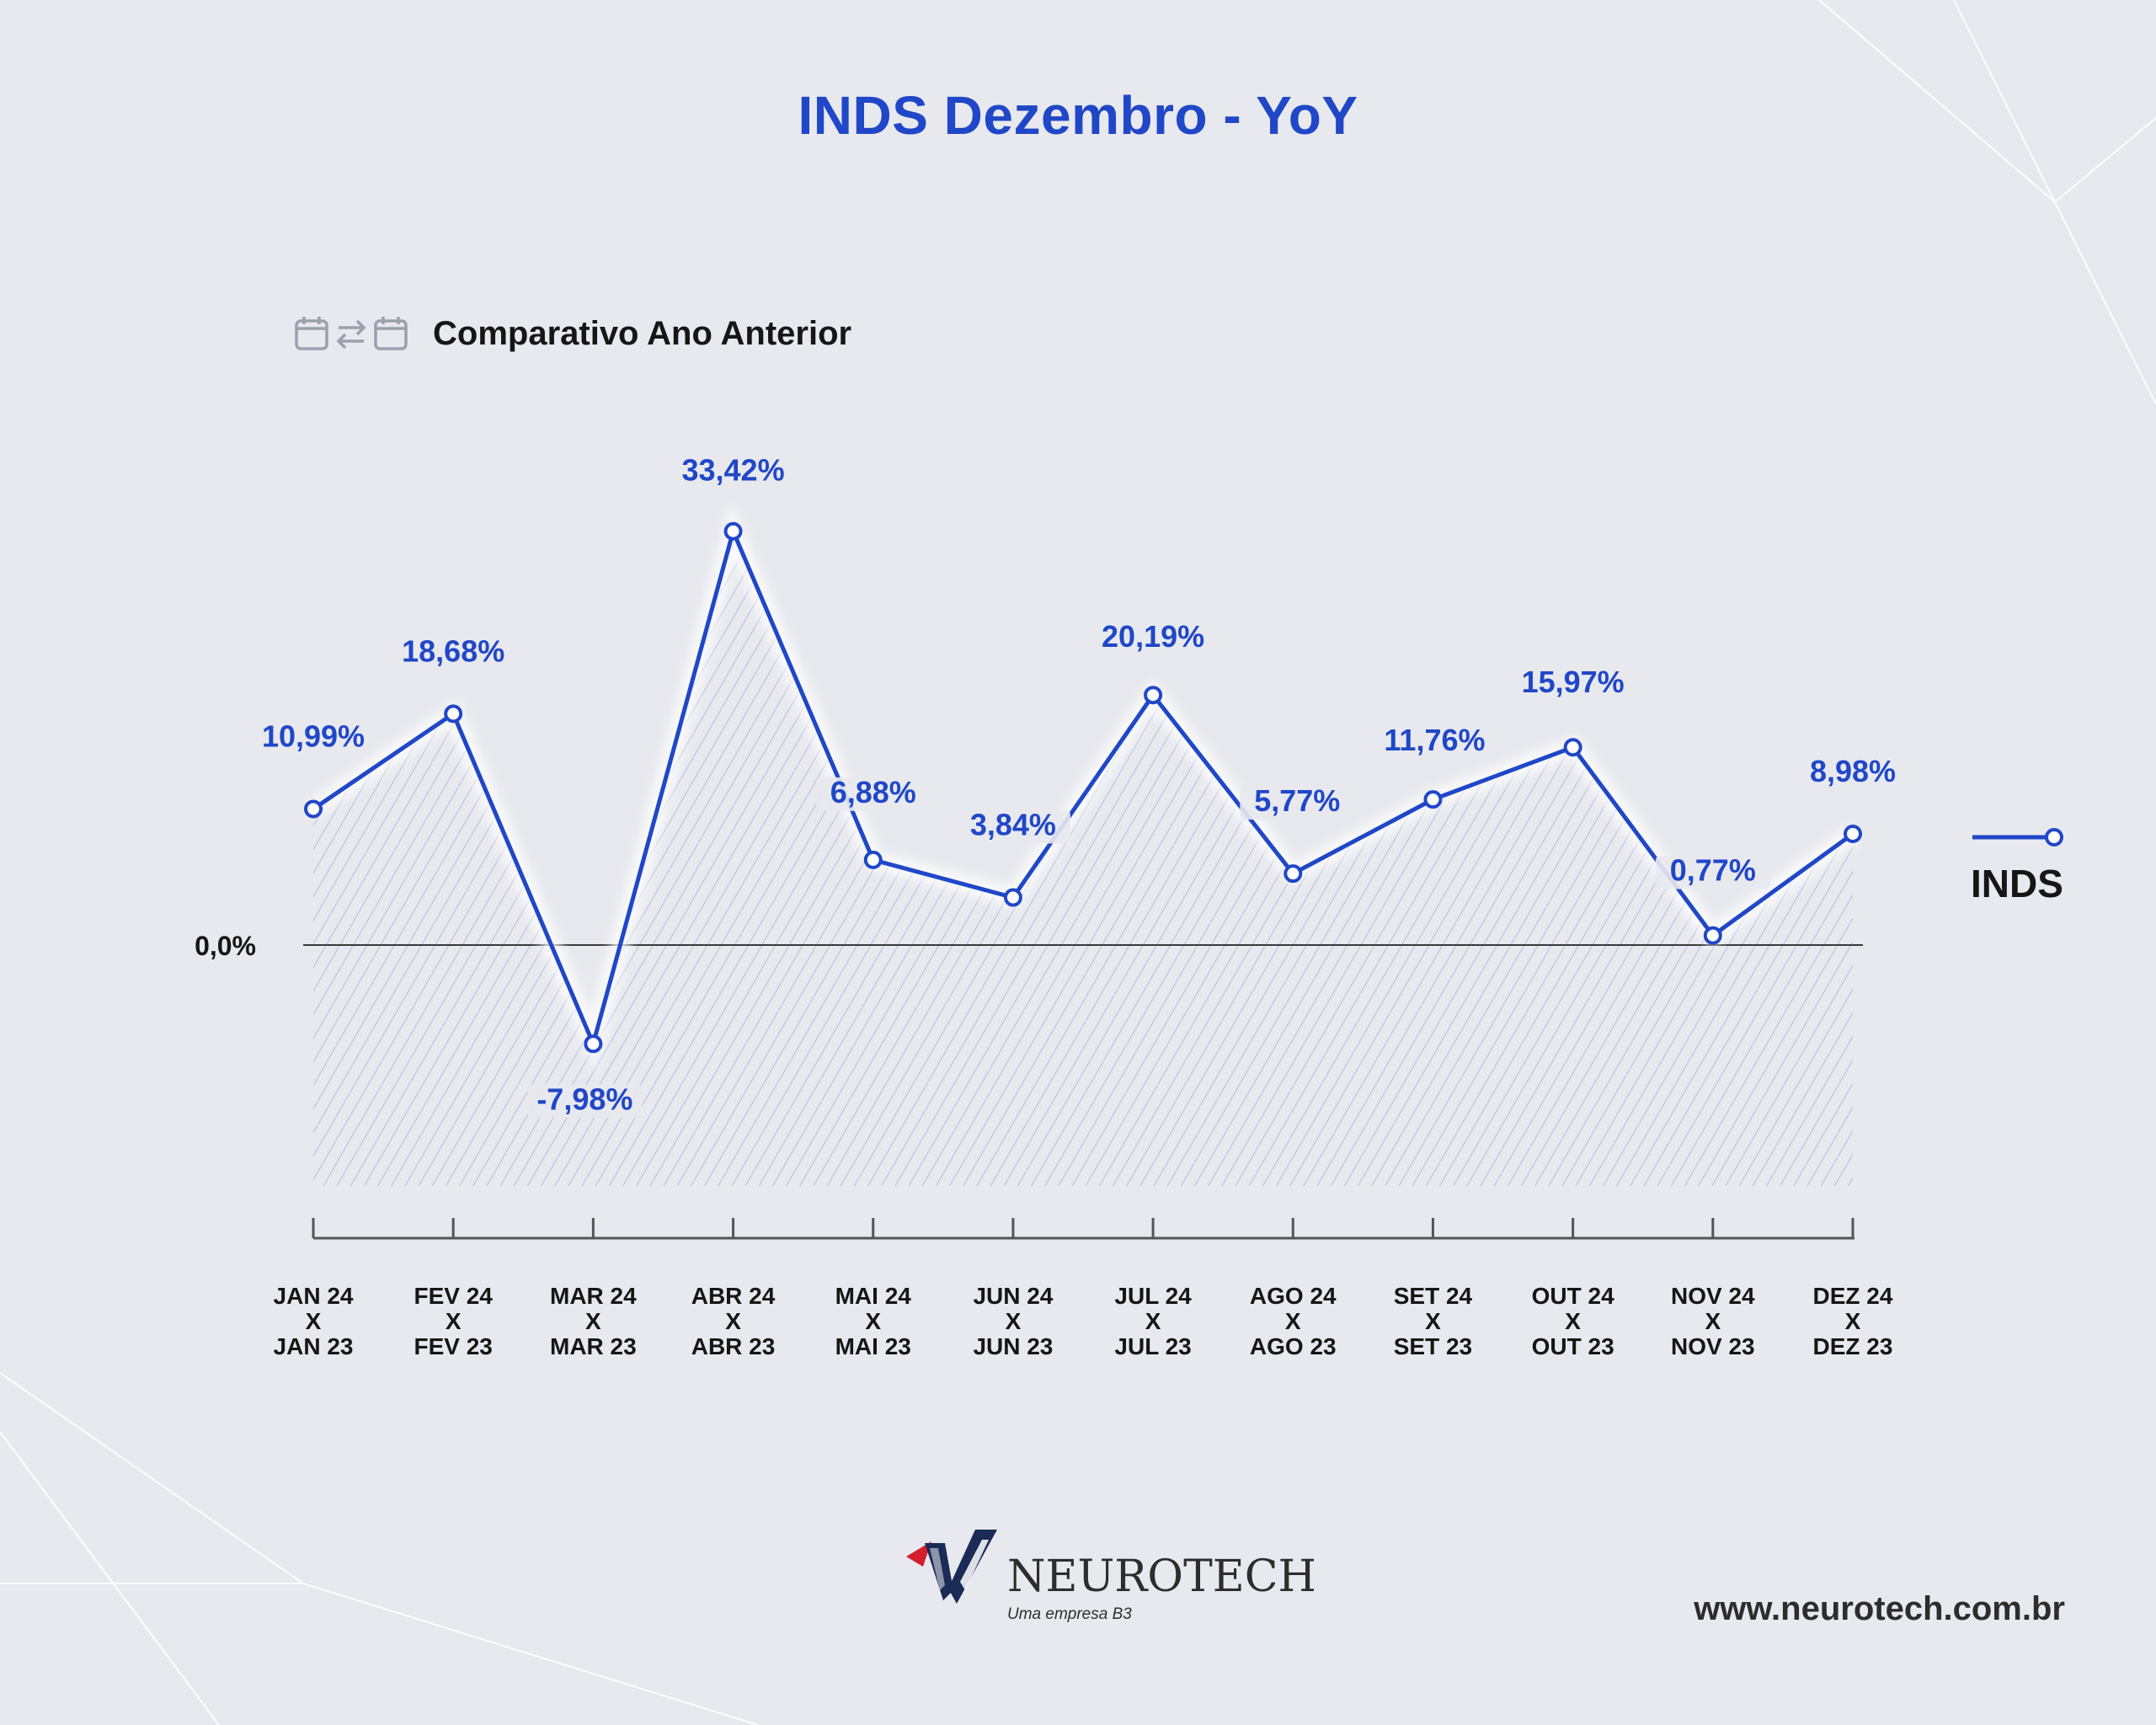 Image resolution: width=2156 pixels, height=1725 pixels. I want to click on x-tick-label: ABR 23, so click(733, 1346).